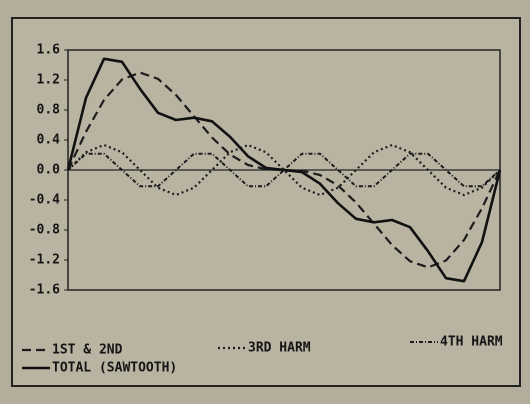 The height and width of the screenshot is (404, 530). I want to click on legend-label: 4TH HARM, so click(471, 342).